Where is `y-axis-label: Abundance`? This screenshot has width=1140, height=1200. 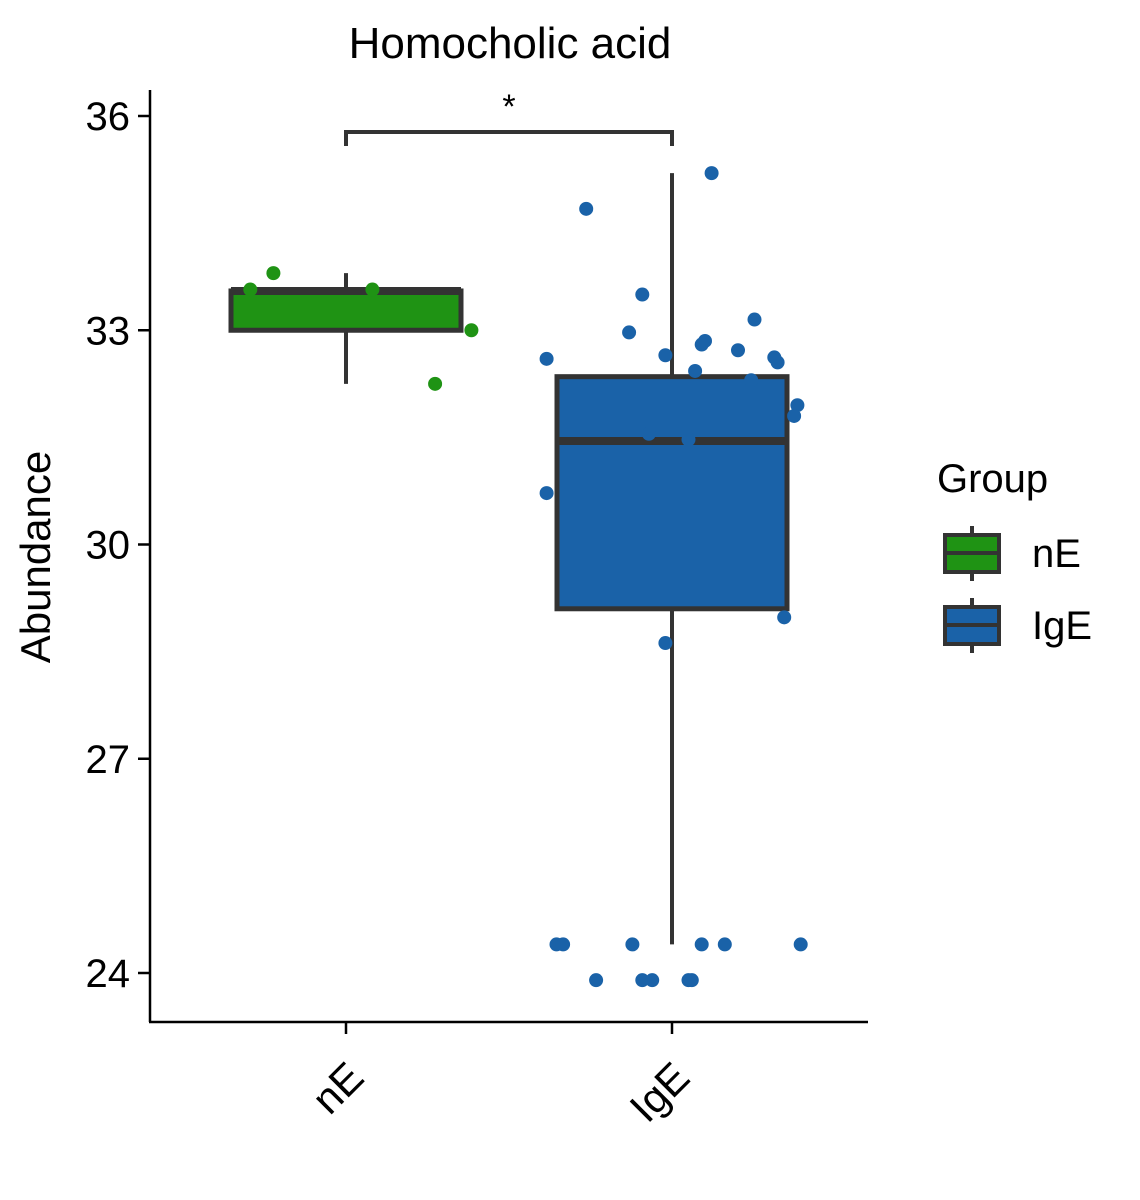
y-axis-label: Abundance is located at coordinates (35, 557).